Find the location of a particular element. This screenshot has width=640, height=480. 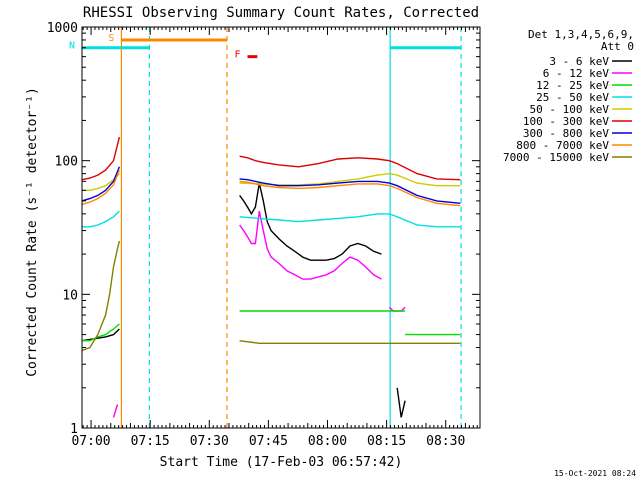

footer-timestamp: 15-Oct-2021 08:24 is located at coordinates (595, 473).